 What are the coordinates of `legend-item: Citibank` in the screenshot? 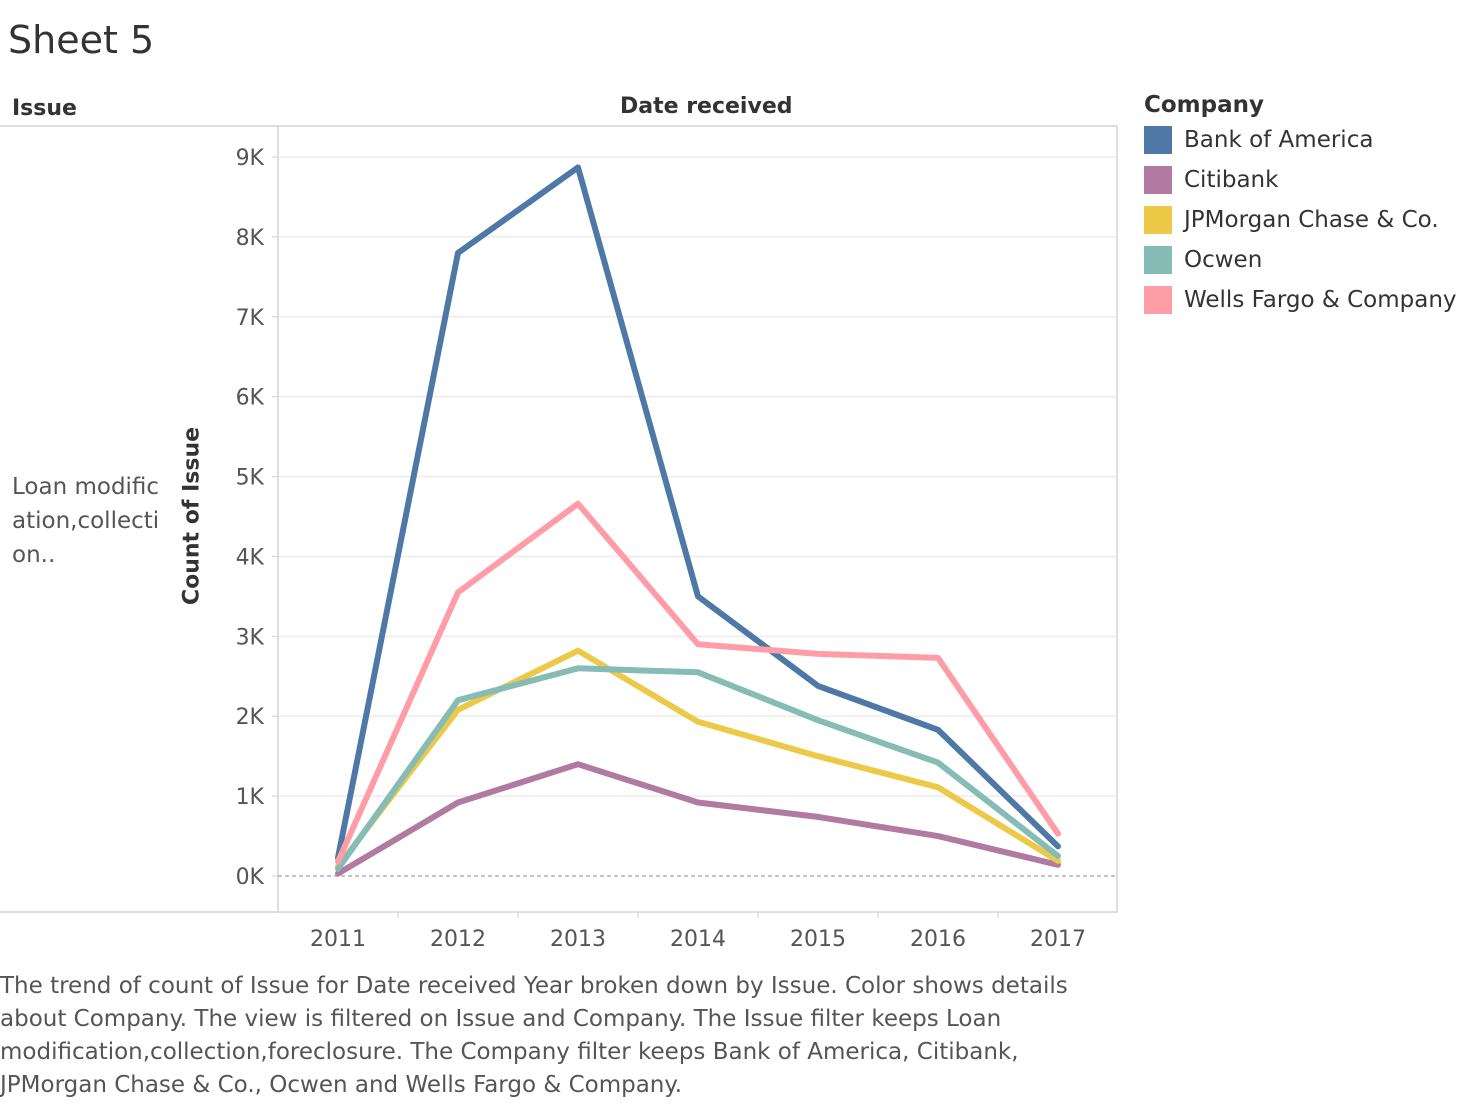 It's located at (1300, 180).